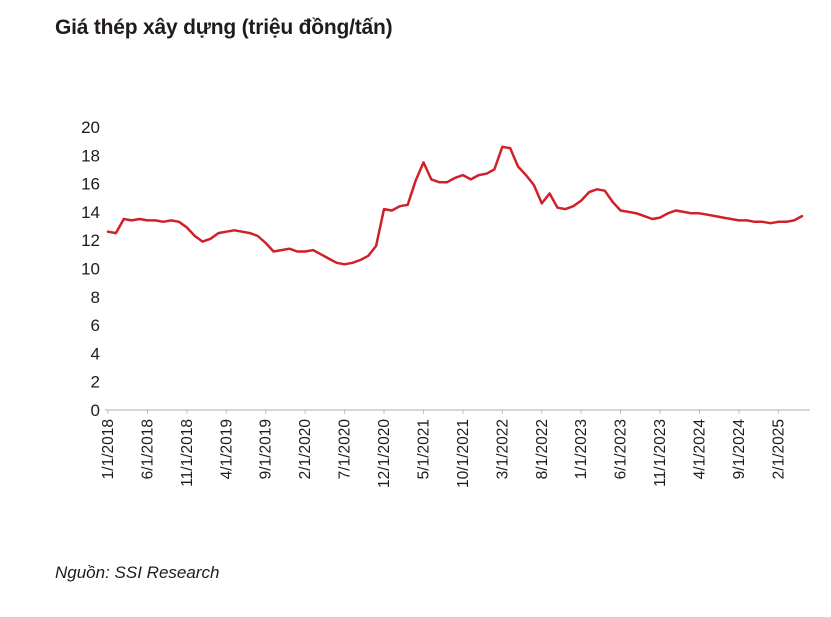  Describe the element at coordinates (90, 127) in the screenshot. I see `y-tick-label: 20` at that location.